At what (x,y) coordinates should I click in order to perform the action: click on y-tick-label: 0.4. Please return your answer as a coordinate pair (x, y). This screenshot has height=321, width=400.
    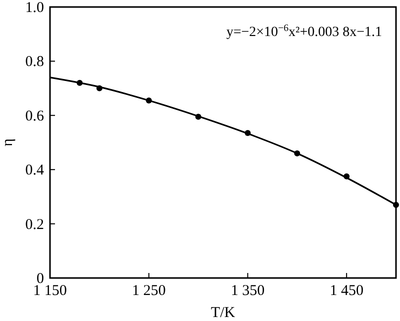
    Looking at the image, I should click on (34, 170).